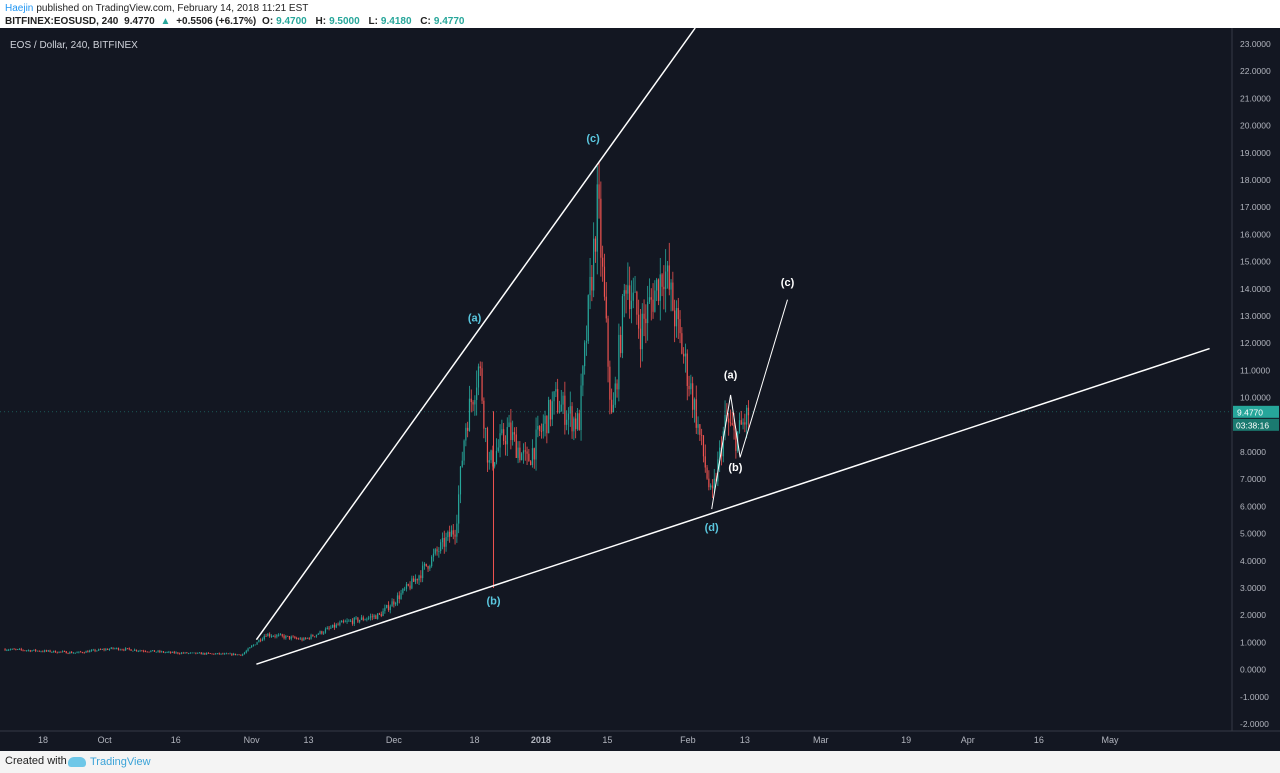  Describe the element at coordinates (309, 740) in the screenshot. I see `x-tick-label: 13` at that location.